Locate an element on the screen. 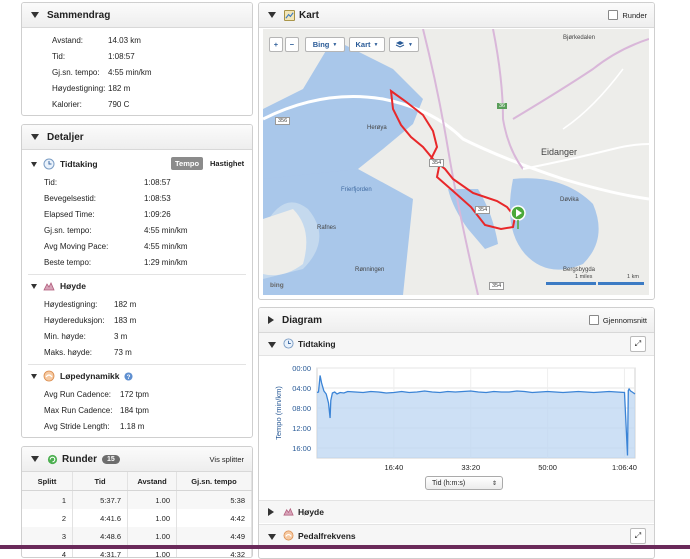  fjord-water is located at coordinates (343, 109).